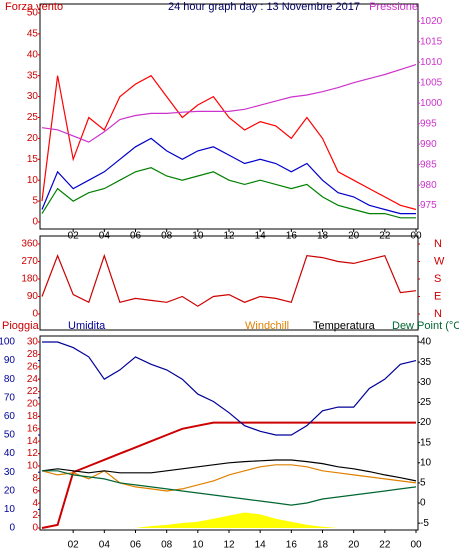  Describe the element at coordinates (437, 279) in the screenshot. I see `y2-tick-label: S` at that location.